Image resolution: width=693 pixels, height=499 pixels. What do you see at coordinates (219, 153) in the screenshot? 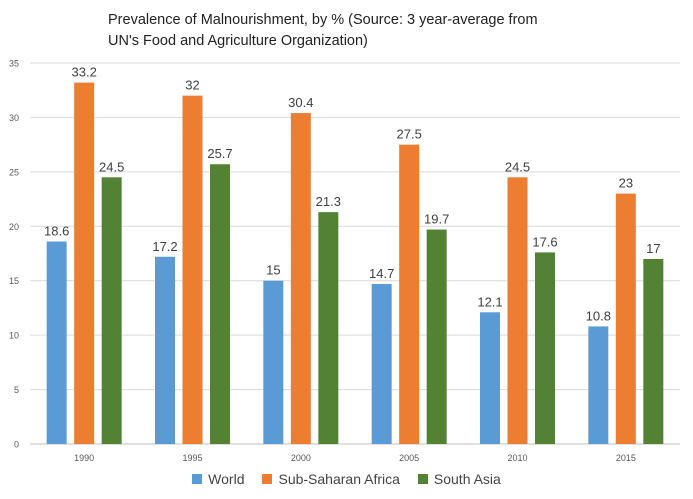
I see `data-label: 25.7` at bounding box center [219, 153].